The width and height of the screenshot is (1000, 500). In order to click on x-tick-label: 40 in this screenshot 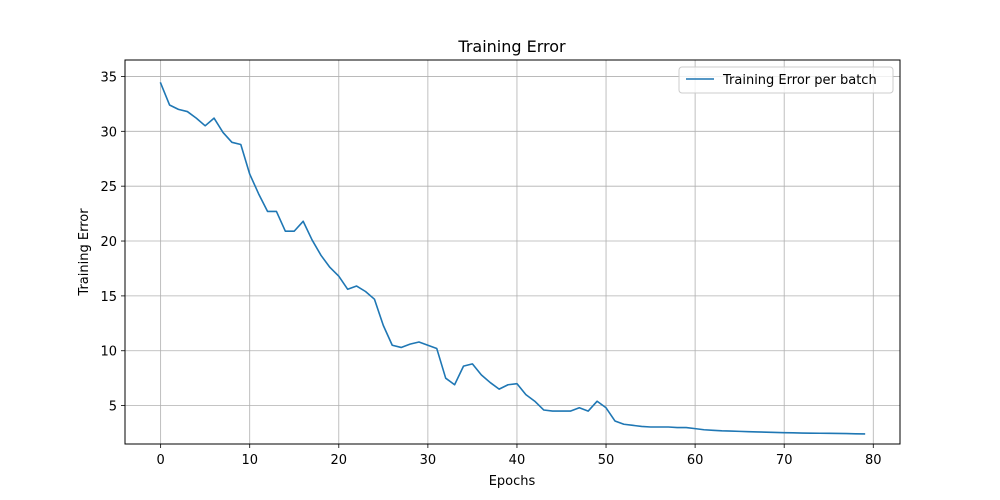, I will do `click(517, 460)`.